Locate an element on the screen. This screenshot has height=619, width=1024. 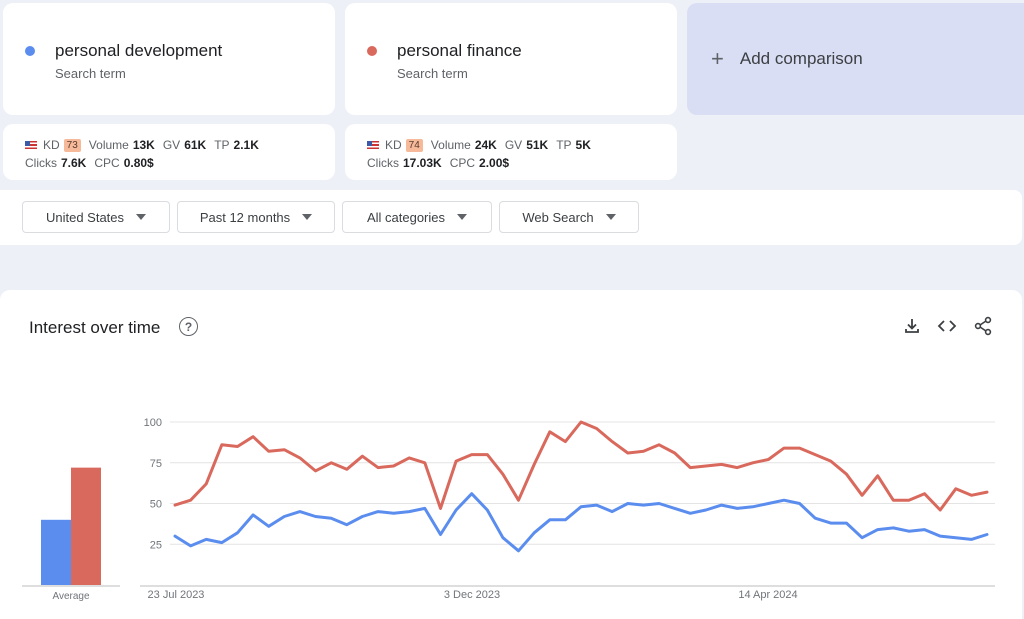
kd-badge: 74 is located at coordinates (414, 145).